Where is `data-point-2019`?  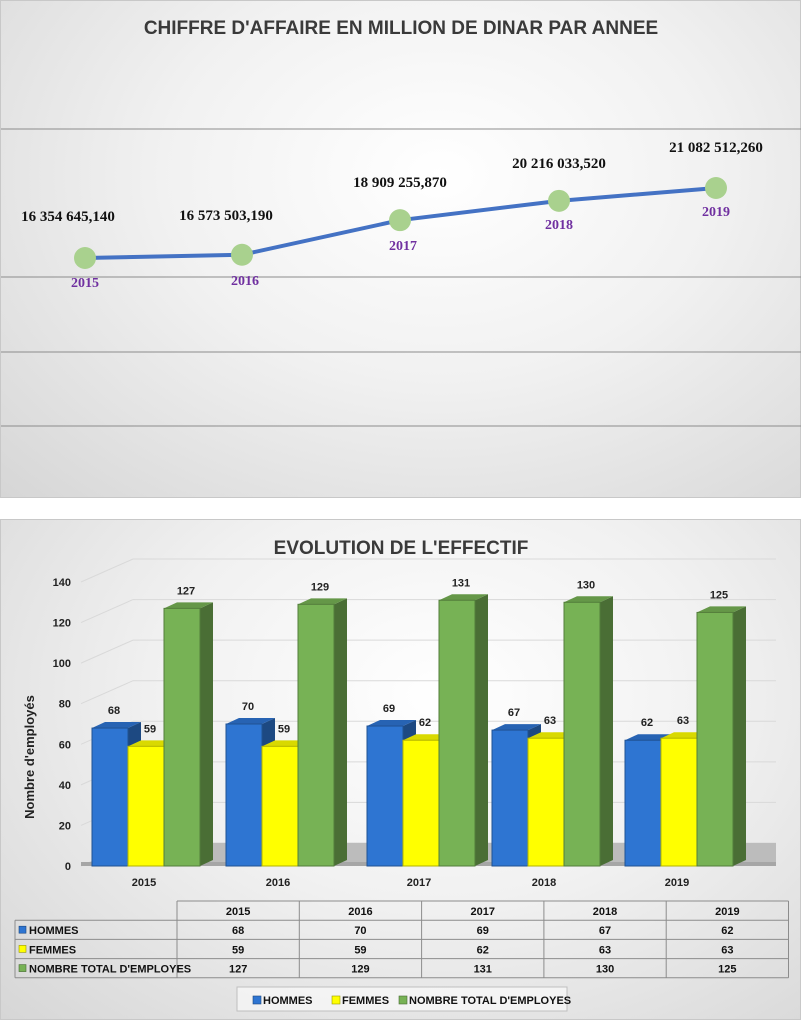 data-point-2019 is located at coordinates (716, 188).